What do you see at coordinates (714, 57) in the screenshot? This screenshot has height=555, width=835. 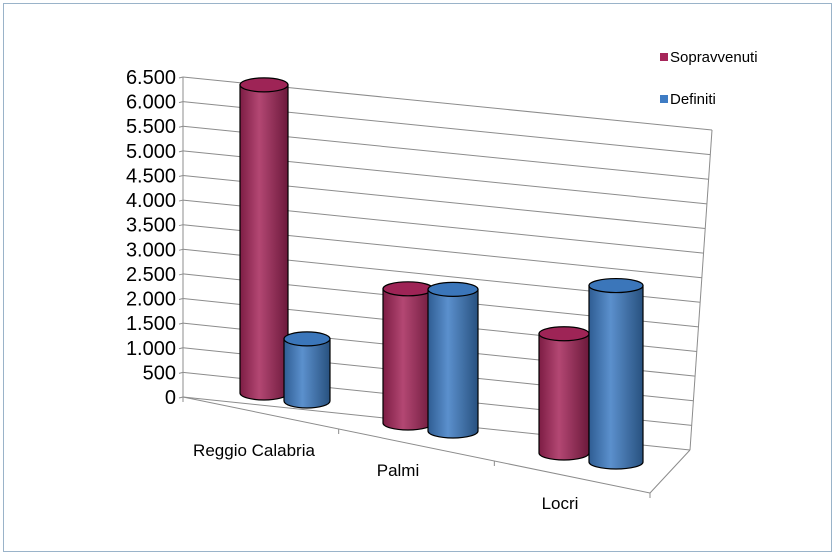 I see `legend-label: Sopravvenuti` at bounding box center [714, 57].